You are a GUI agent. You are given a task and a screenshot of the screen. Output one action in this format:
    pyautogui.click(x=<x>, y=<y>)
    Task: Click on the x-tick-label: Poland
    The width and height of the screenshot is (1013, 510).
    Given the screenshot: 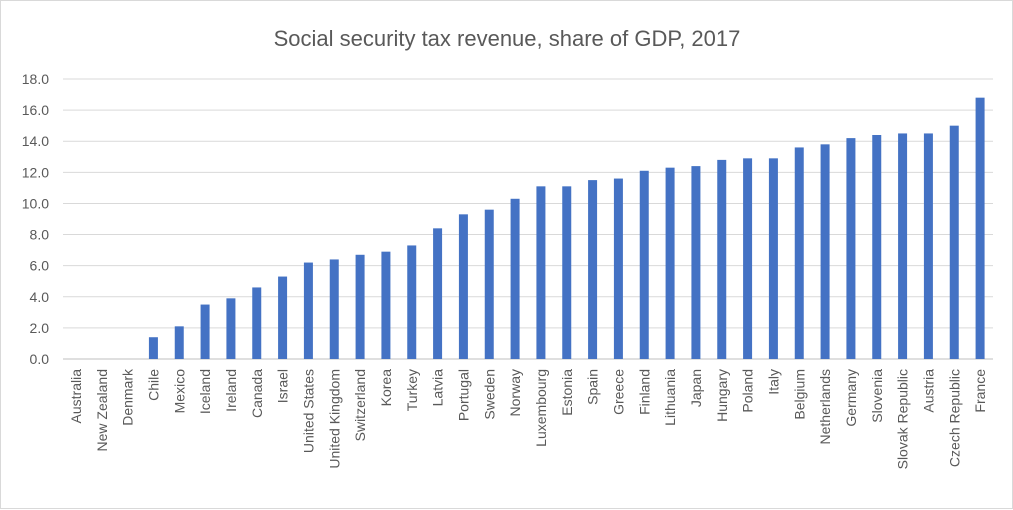 What is the action you would take?
    pyautogui.click(x=748, y=391)
    